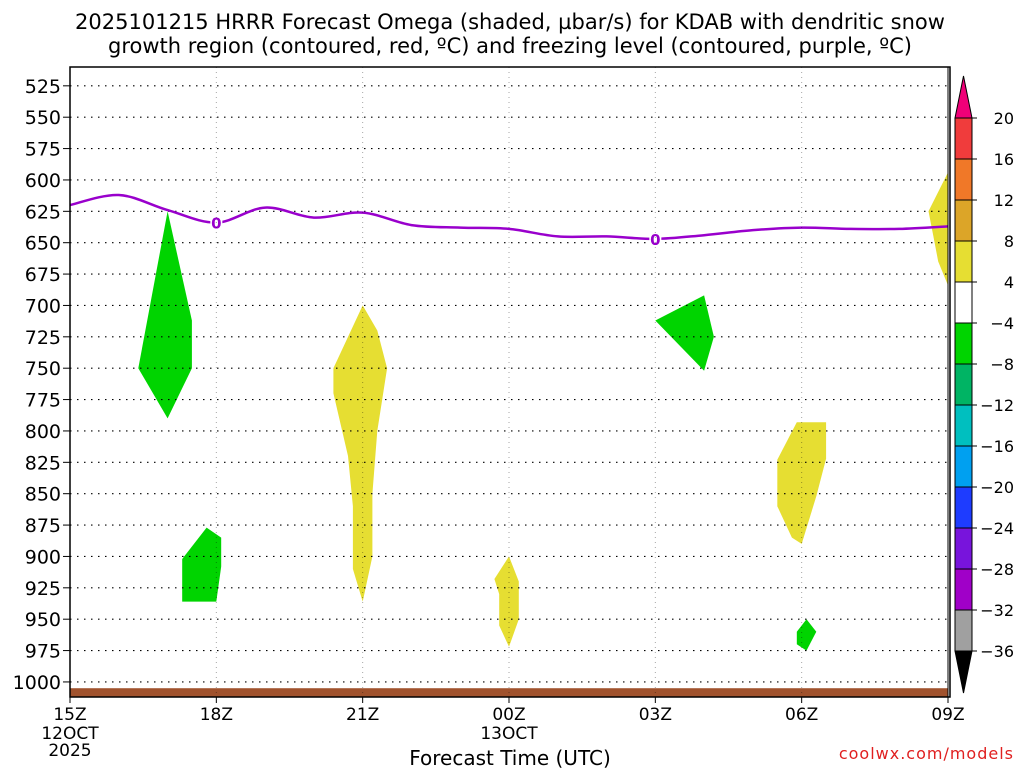 The width and height of the screenshot is (1024, 768). What do you see at coordinates (43, 401) in the screenshot?
I see `y-tick-label-775: 775` at bounding box center [43, 401].